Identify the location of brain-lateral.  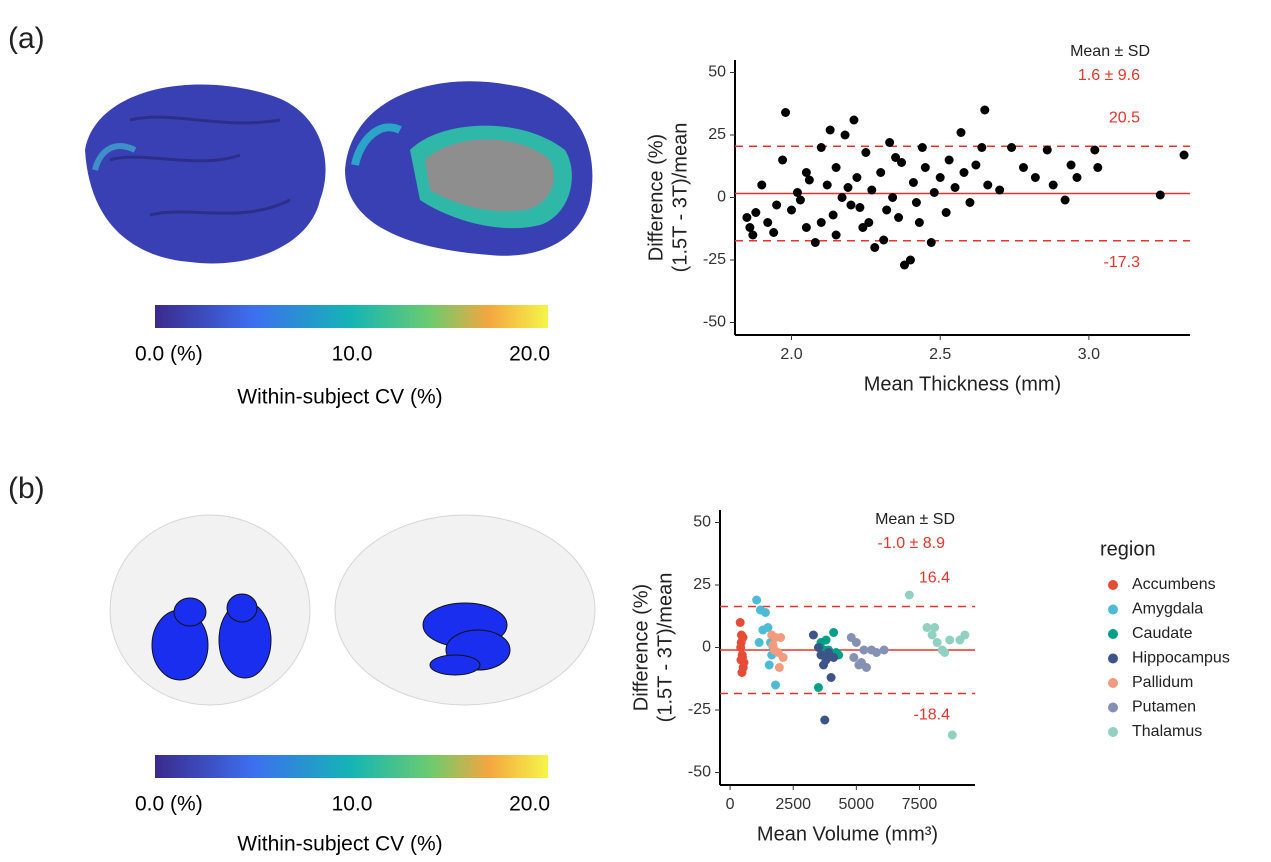
(205, 174).